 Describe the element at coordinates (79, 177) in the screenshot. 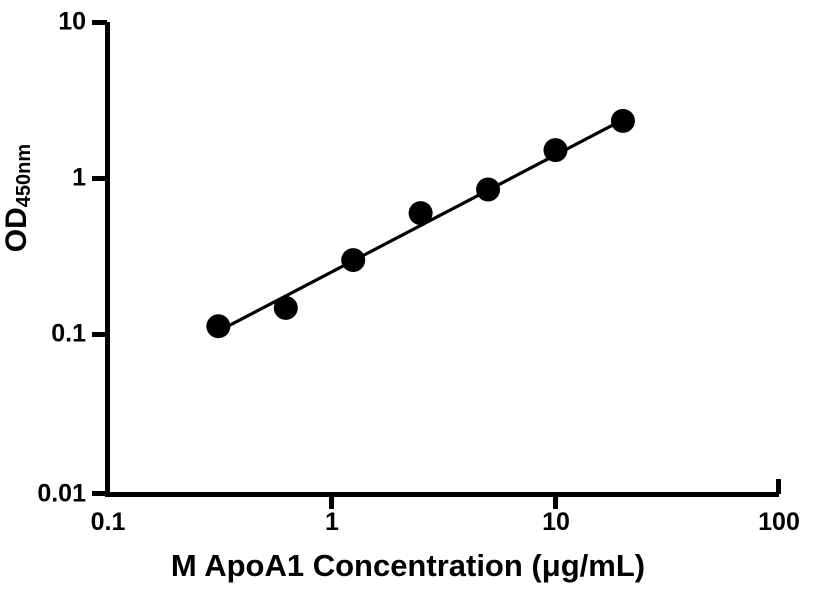

I see `y-tick-label-1: 1` at that location.